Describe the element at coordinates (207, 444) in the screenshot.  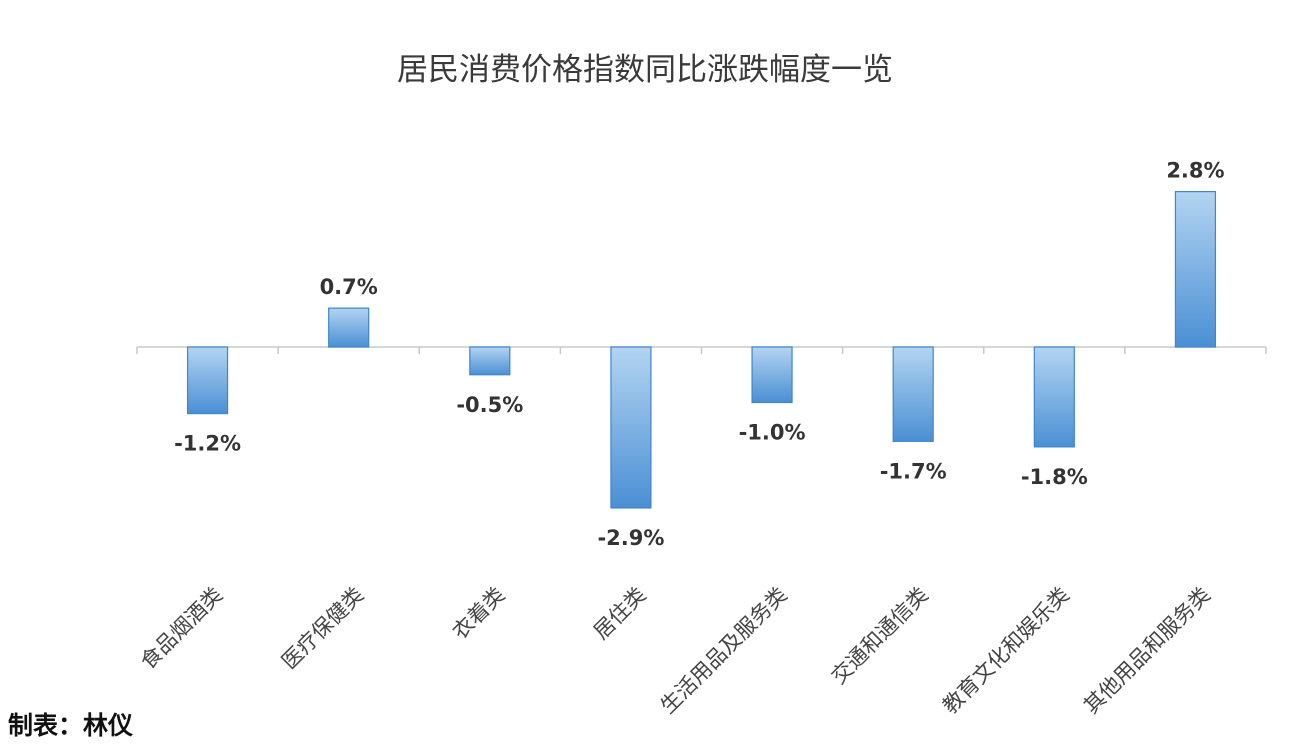
I see `data-label: -1.2%` at that location.